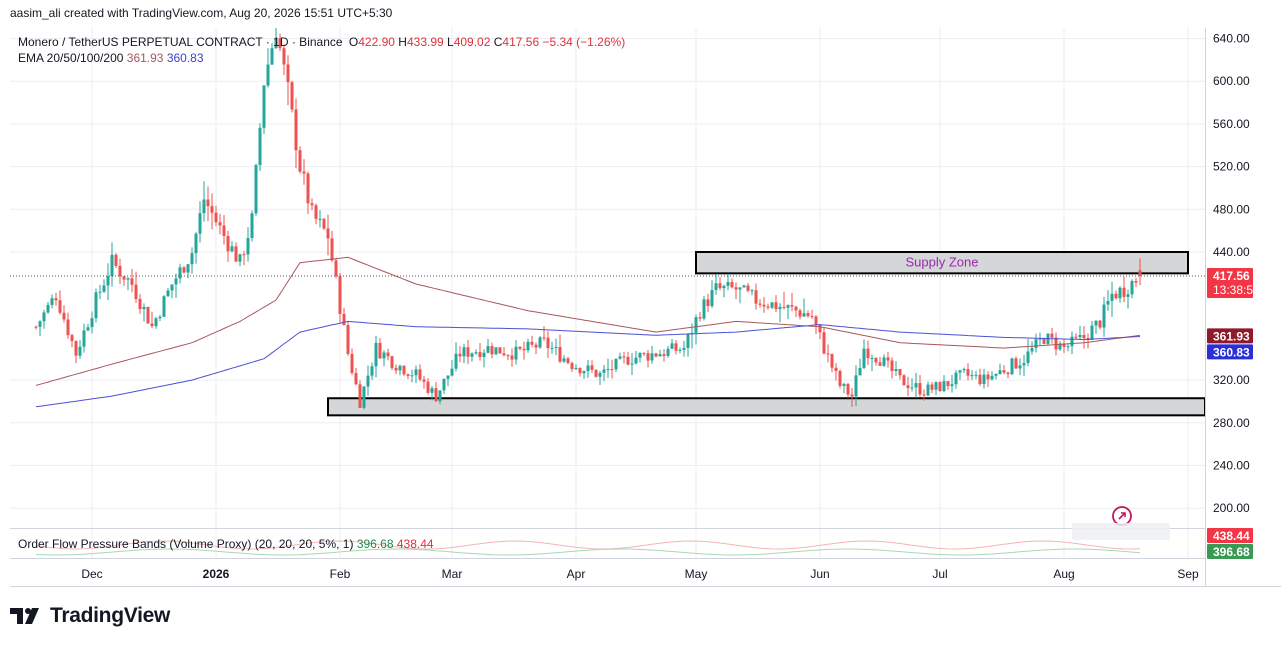 Image resolution: width=1281 pixels, height=647 pixels. I want to click on ema-value-a: 361.93, so click(145, 58).